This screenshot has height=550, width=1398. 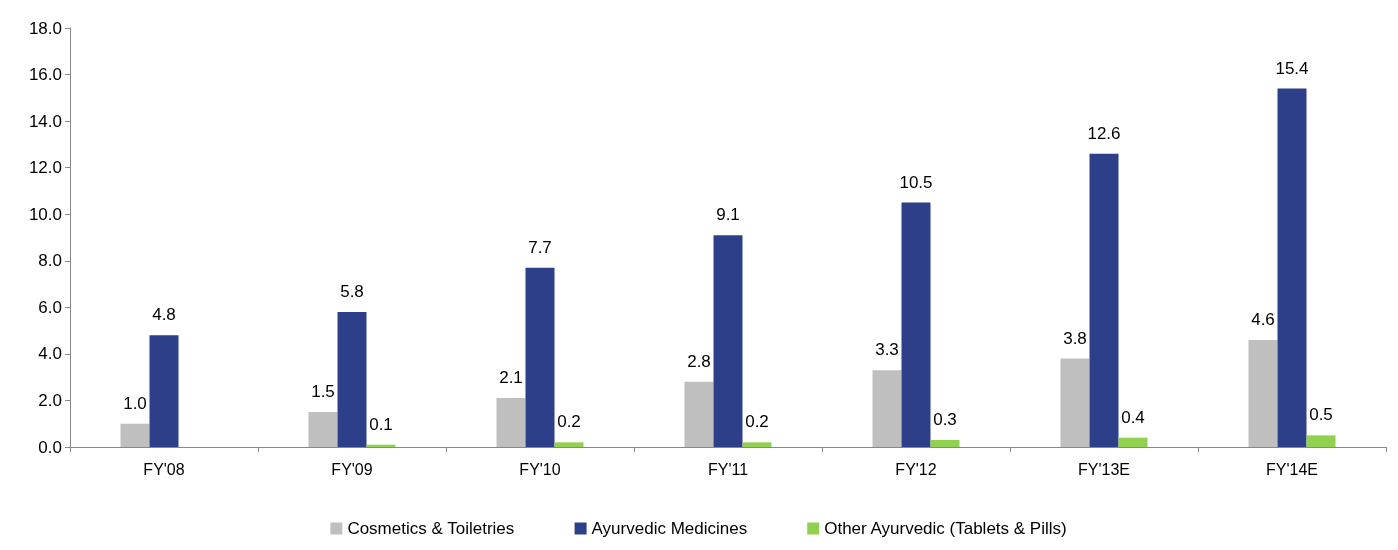 I want to click on data-label: 15.4, so click(x=1292, y=68).